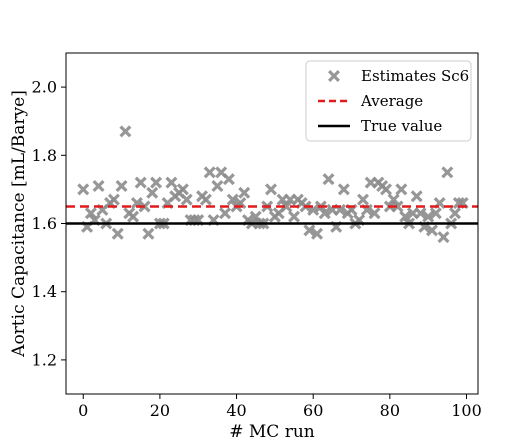 Image resolution: width=532 pixels, height=443 pixels. What do you see at coordinates (44, 223) in the screenshot?
I see `y-tick-label: 1.6` at bounding box center [44, 223].